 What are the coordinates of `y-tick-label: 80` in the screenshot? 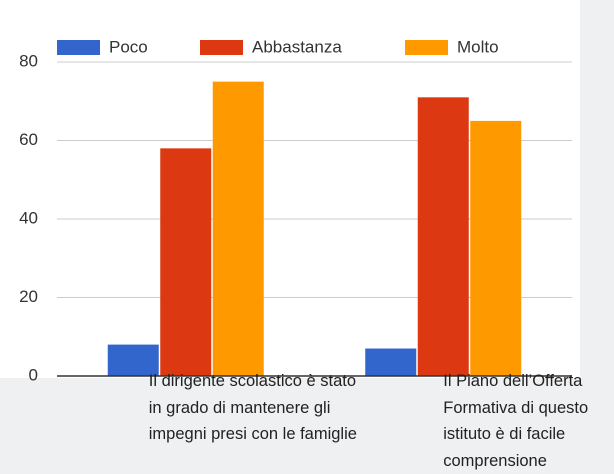 It's located at (28, 60).